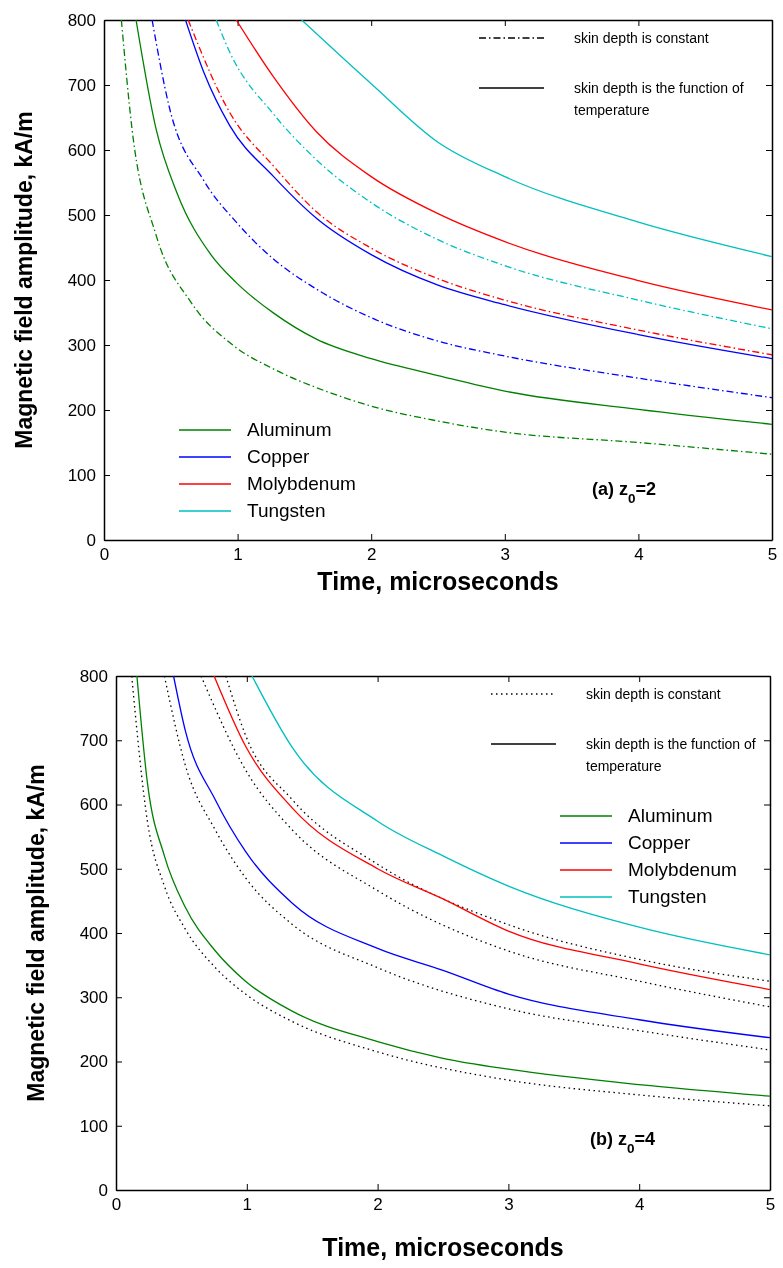 The image size is (783, 1268). Describe the element at coordinates (116, 1205) in the screenshot. I see `x-tick-label: 0` at that location.